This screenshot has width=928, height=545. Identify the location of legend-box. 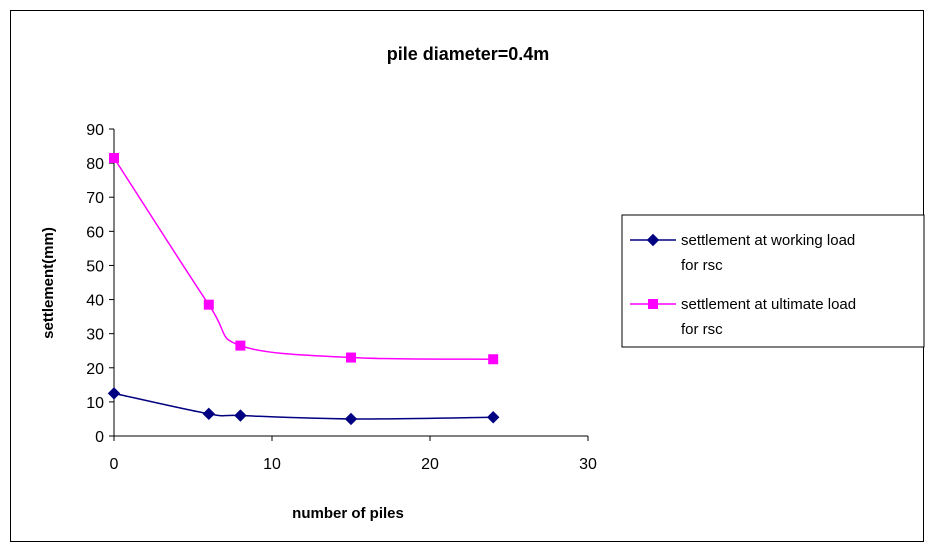
(773, 281).